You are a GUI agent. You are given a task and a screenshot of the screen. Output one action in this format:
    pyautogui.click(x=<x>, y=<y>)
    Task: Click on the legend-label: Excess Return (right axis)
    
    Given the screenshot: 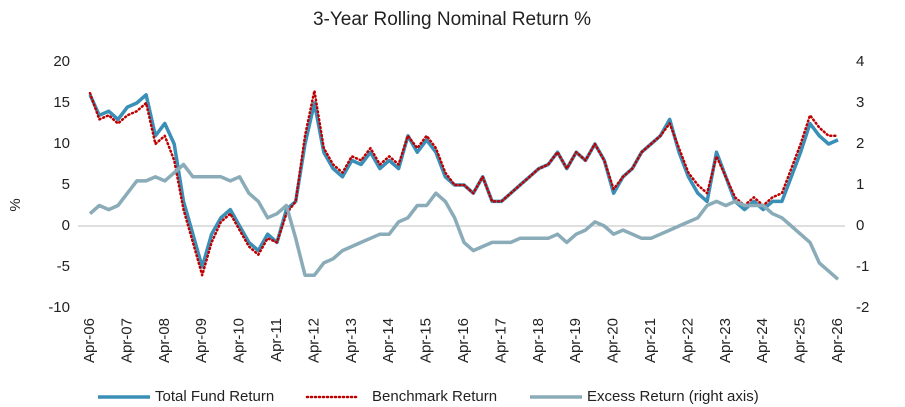 What is the action you would take?
    pyautogui.click(x=673, y=396)
    